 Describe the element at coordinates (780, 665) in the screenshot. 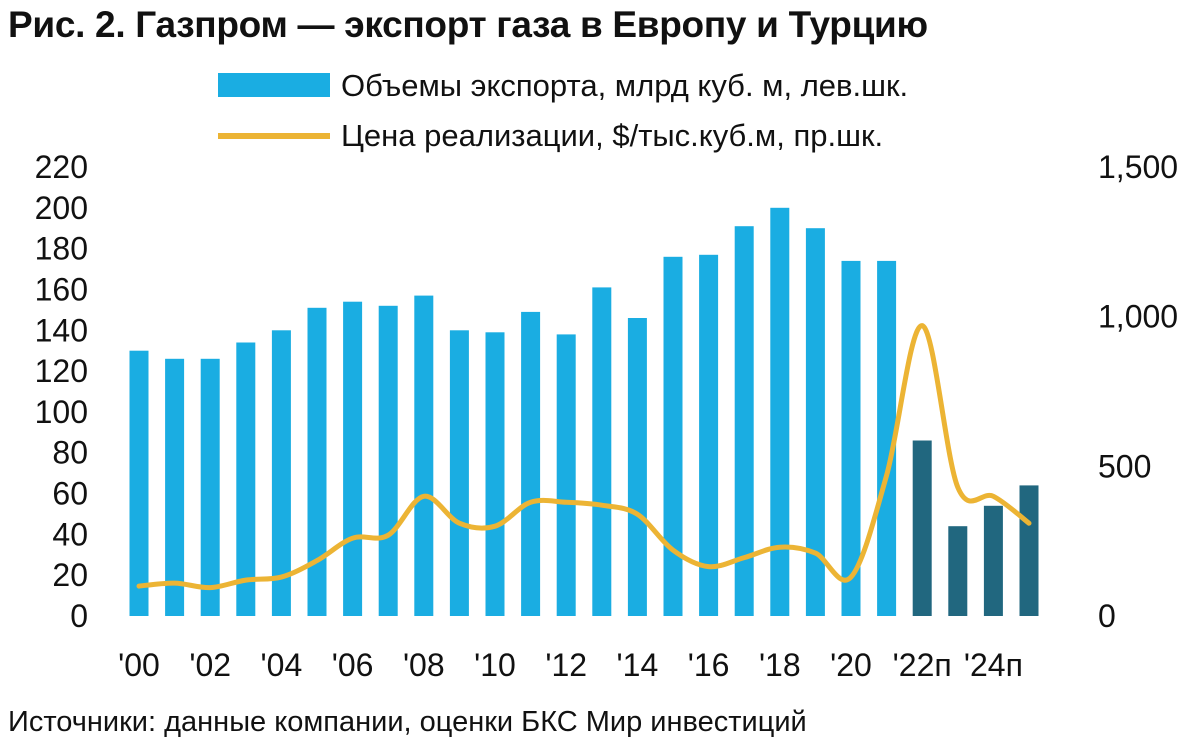

I see `x-tick-label: '18` at that location.